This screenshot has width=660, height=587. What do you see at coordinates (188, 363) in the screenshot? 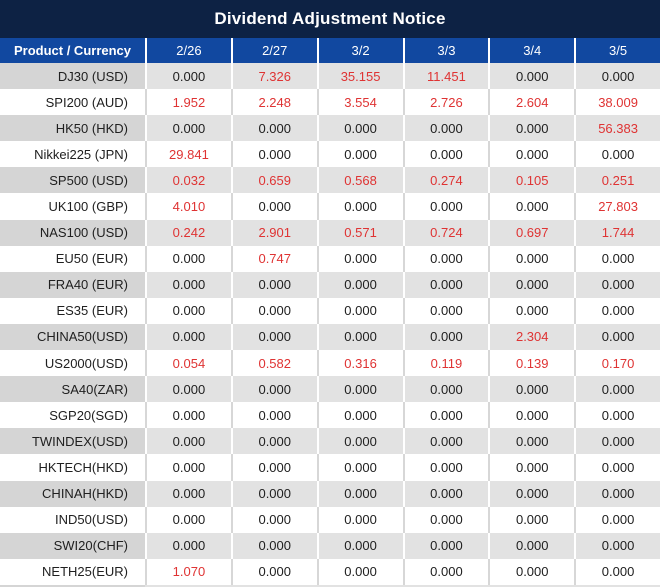
I see `value-cell: 0.054` at bounding box center [188, 363].